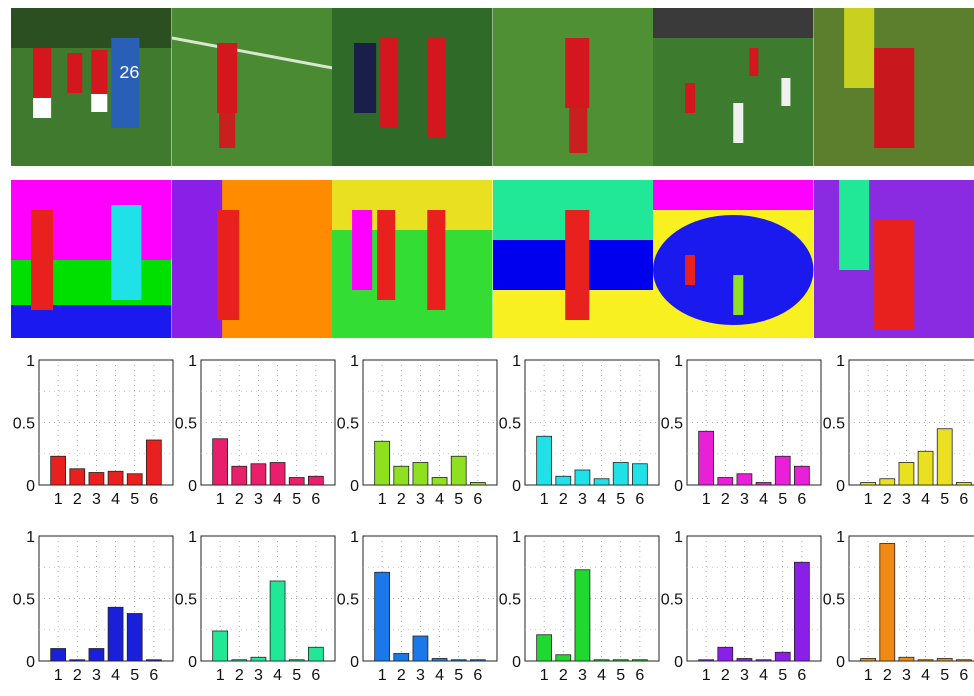 The height and width of the screenshot is (696, 974). What do you see at coordinates (417, 430) in the screenshot?
I see `histogram-3: 1 2 3 4 5 600.51` at bounding box center [417, 430].